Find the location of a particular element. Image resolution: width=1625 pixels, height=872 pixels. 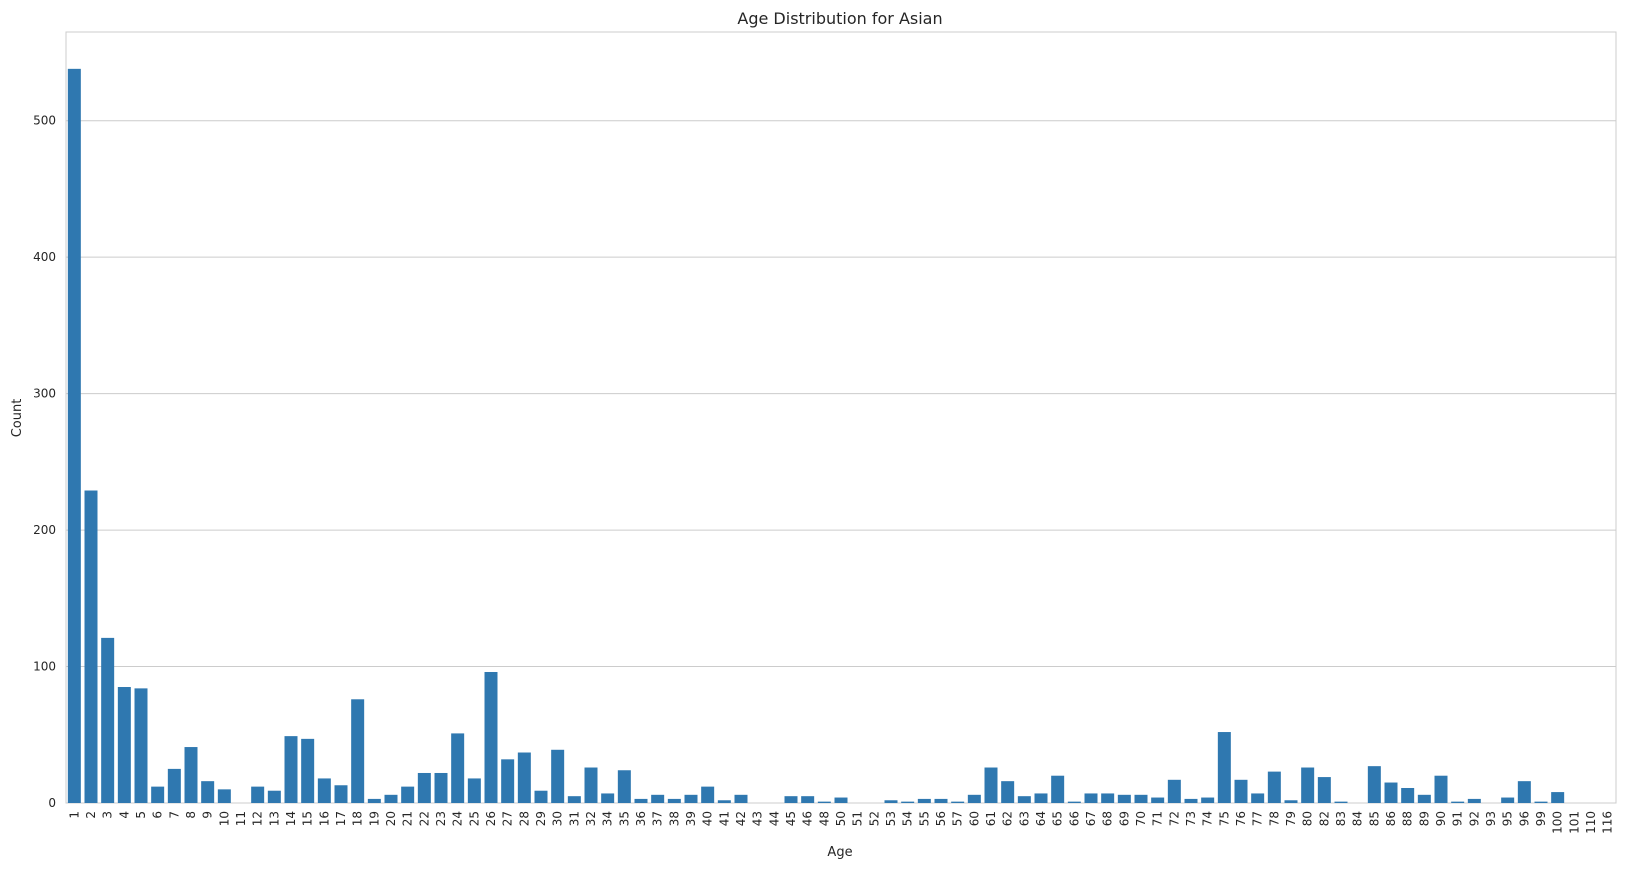

x-tick-label: 93 is located at coordinates (1491, 818).